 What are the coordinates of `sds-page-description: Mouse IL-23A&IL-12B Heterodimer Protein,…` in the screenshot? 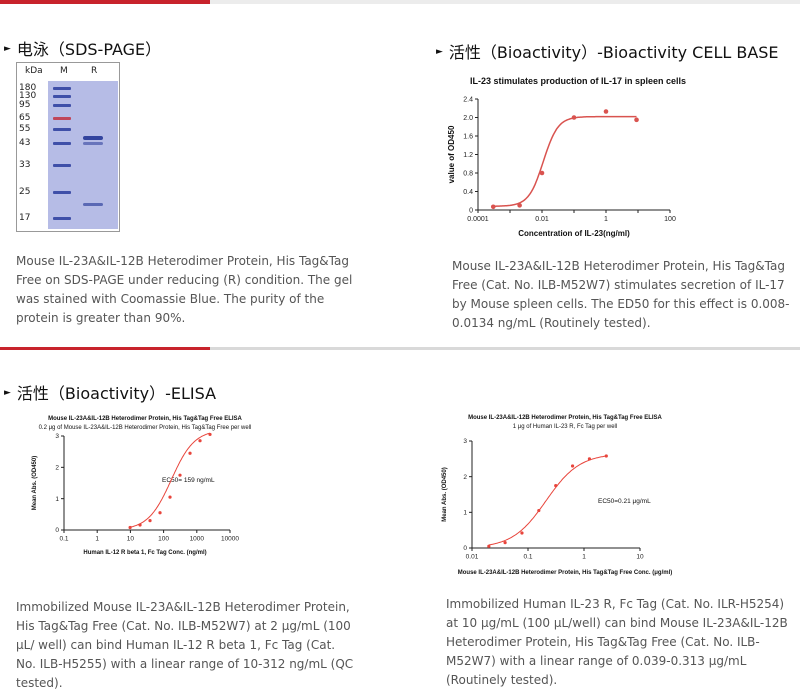 It's located at (184, 289).